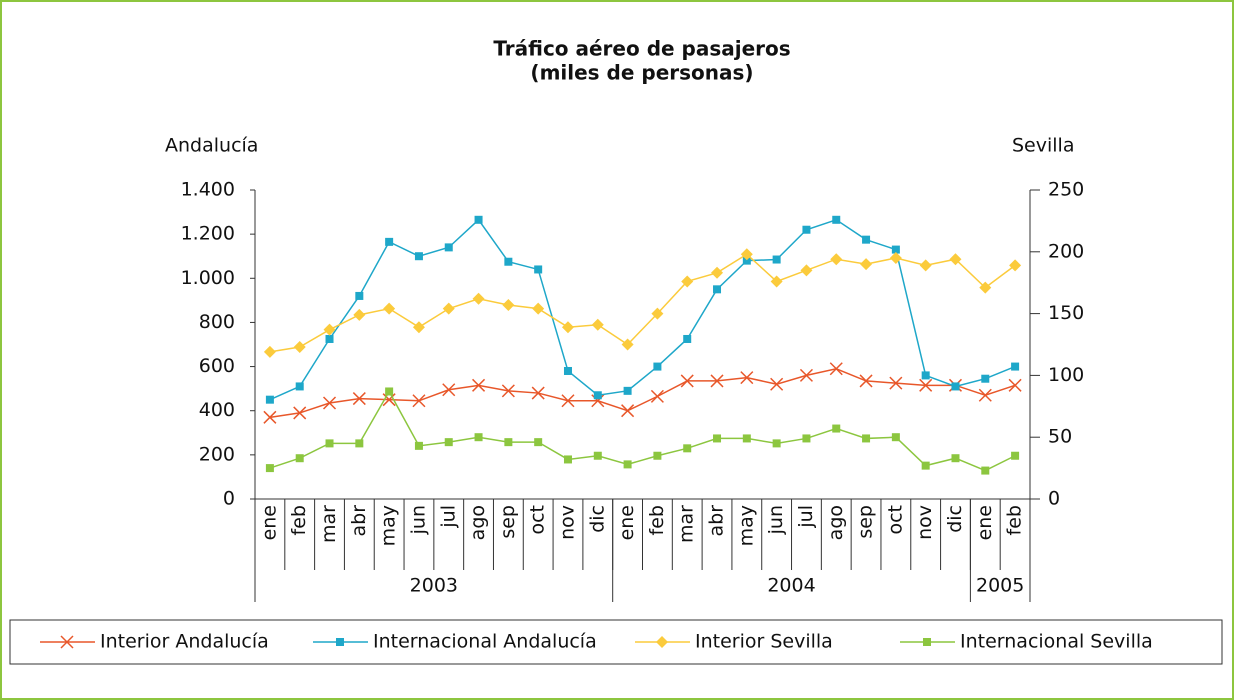  I want to click on group-label: 2003, so click(434, 586).